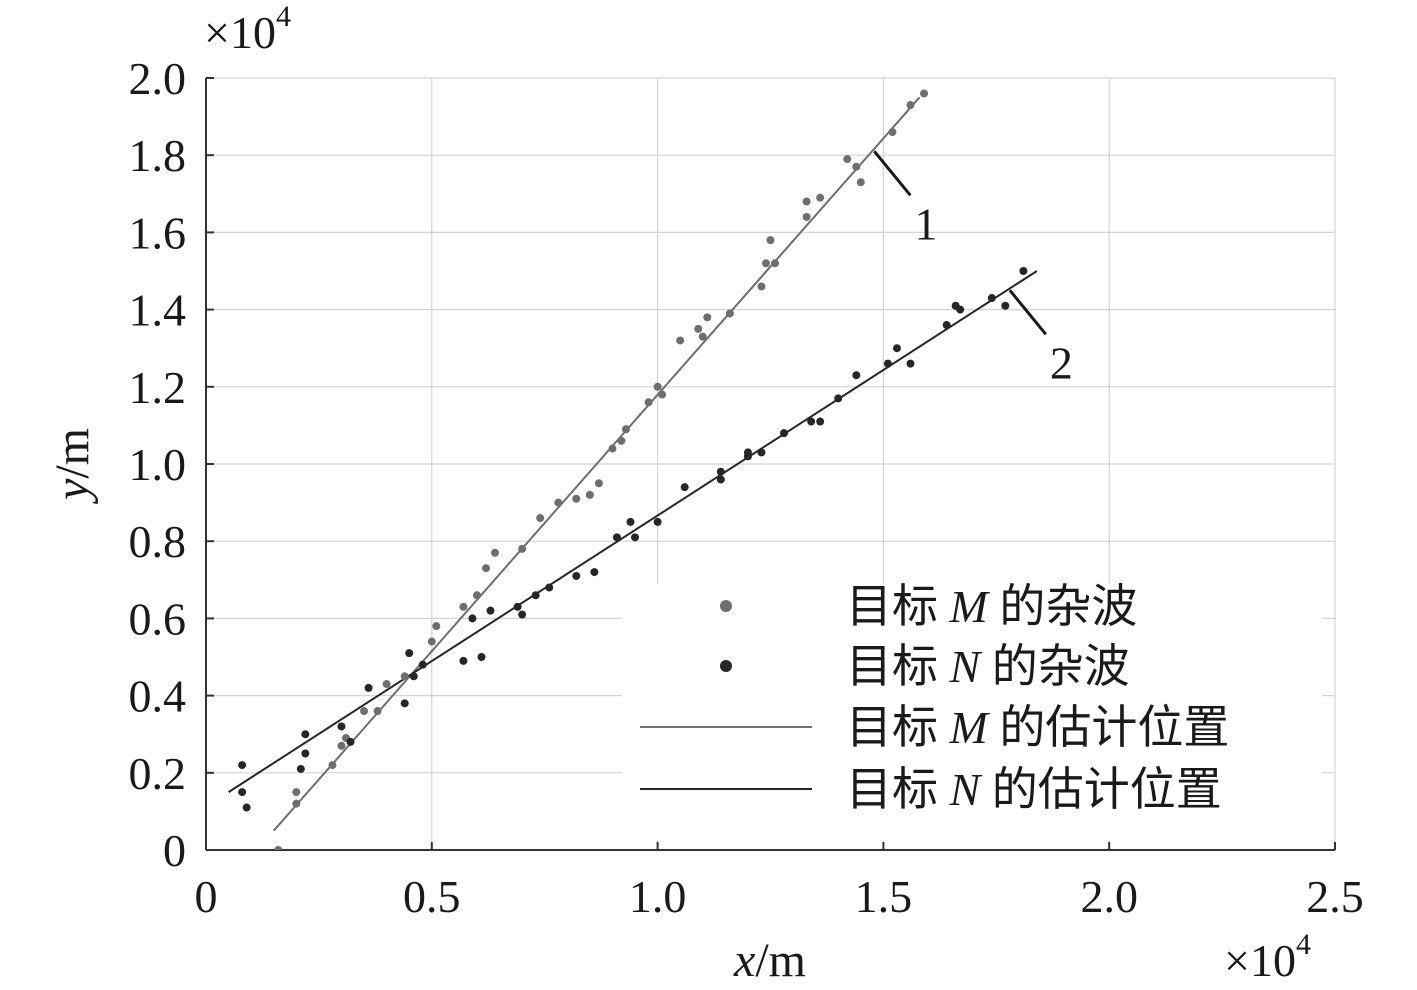  What do you see at coordinates (174, 850) in the screenshot?
I see `y-tick-label: 0` at bounding box center [174, 850].